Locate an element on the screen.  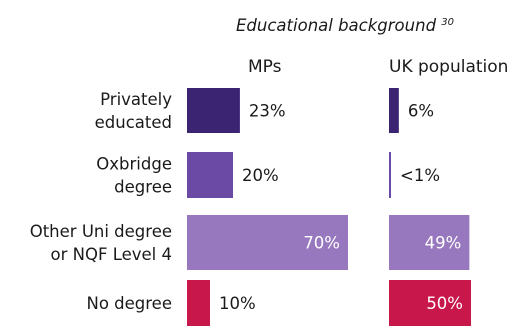
bar-uk-population-no-degree is located at coordinates (430, 303).